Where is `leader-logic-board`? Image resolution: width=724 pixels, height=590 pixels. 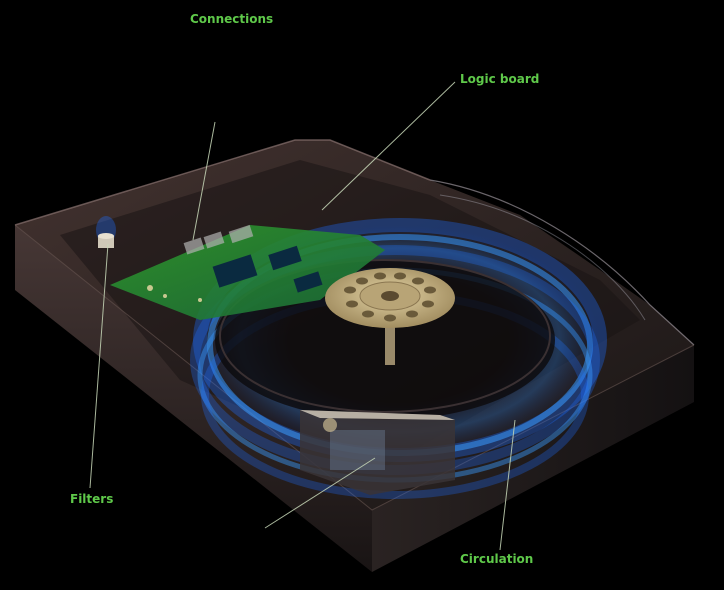
leader-logic-board is located at coordinates (388, 146).